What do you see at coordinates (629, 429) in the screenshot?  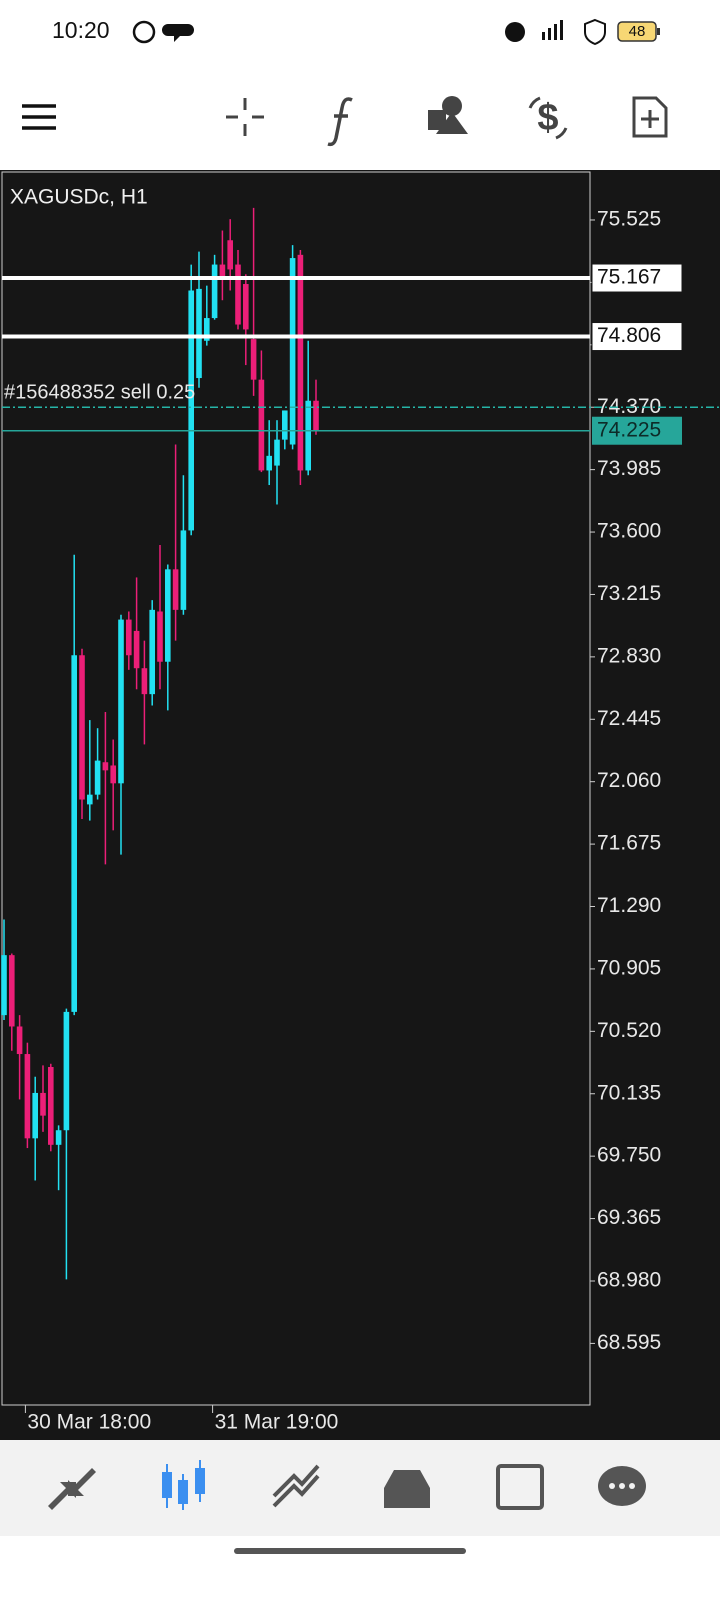 I see `price-label: 74.225` at bounding box center [629, 429].